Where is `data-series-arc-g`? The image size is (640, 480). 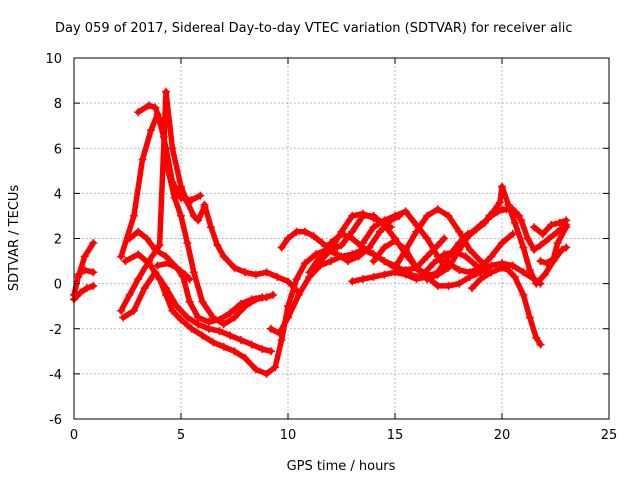
data-series-arc-g is located at coordinates (197, 312).